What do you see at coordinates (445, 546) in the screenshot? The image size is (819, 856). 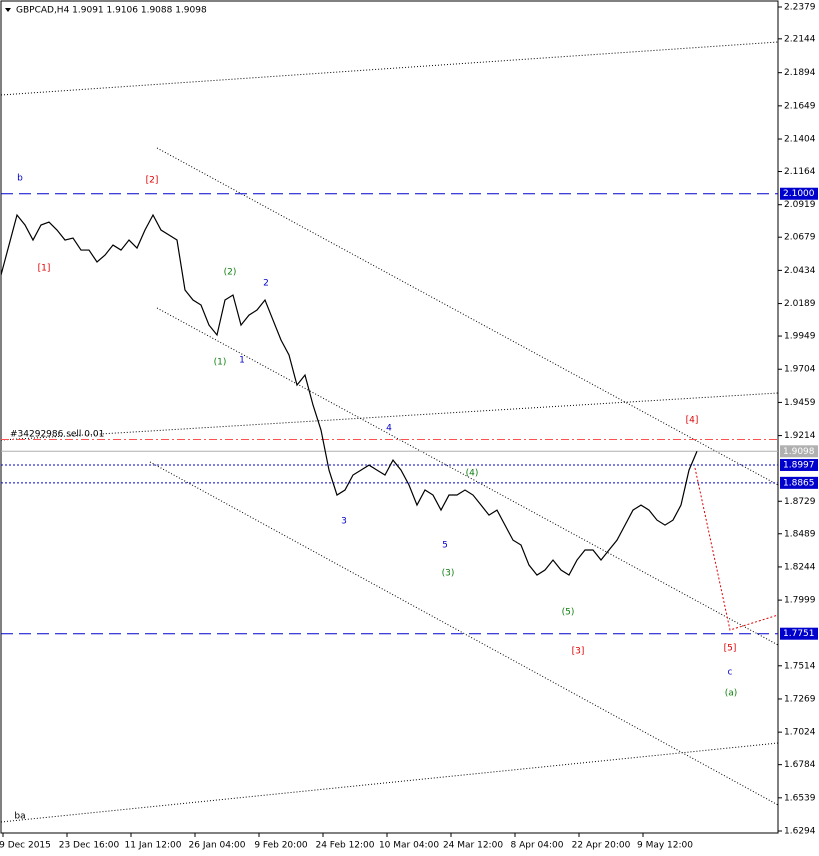 I see `wave-label: 5` at bounding box center [445, 546].